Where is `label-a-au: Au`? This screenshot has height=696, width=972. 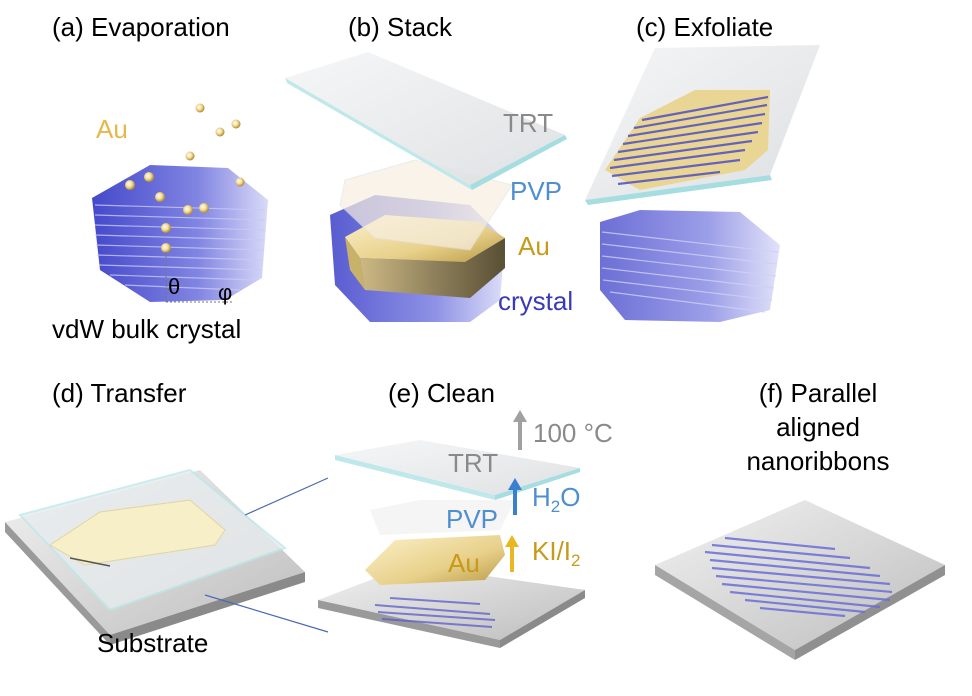
label-a-au: Au is located at coordinates (112, 129).